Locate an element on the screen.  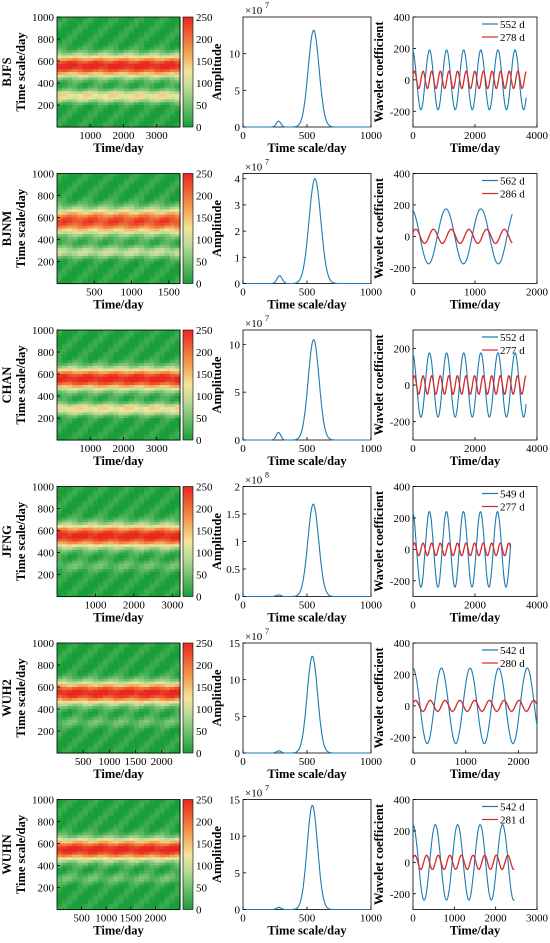
y-tick-label: 0 is located at coordinates (408, 237).